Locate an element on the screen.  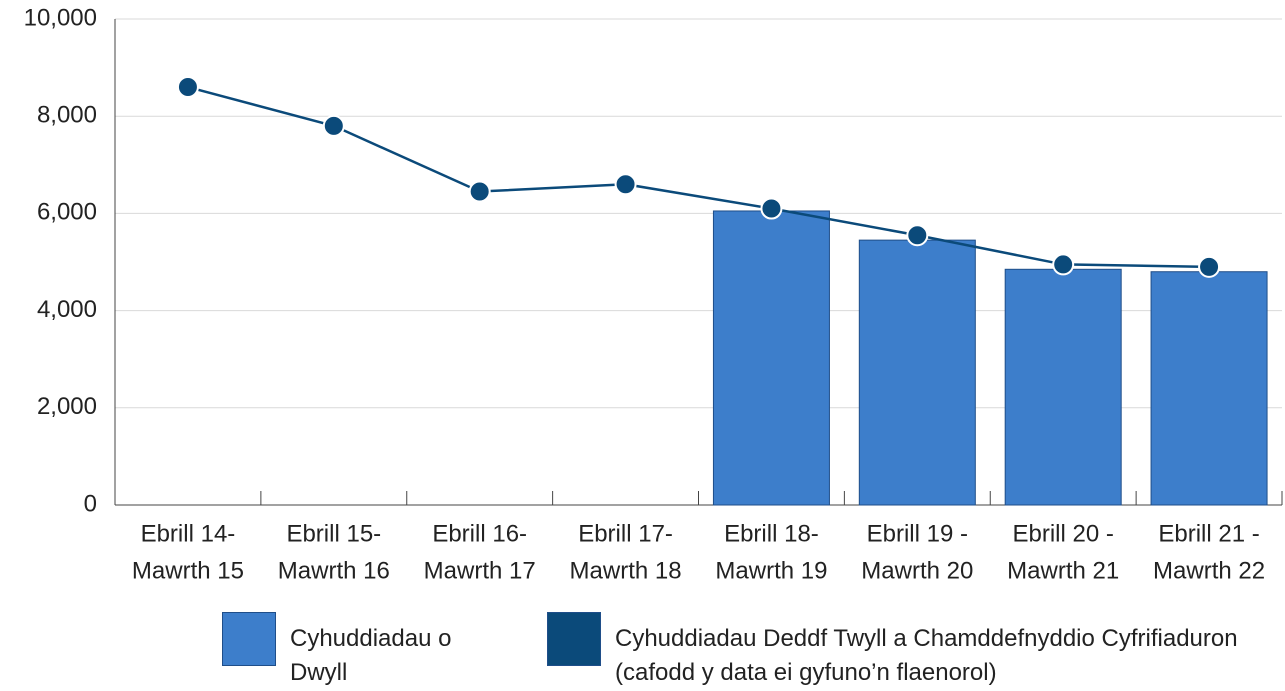
x-tick-label: Mawrth 15 is located at coordinates (188, 570).